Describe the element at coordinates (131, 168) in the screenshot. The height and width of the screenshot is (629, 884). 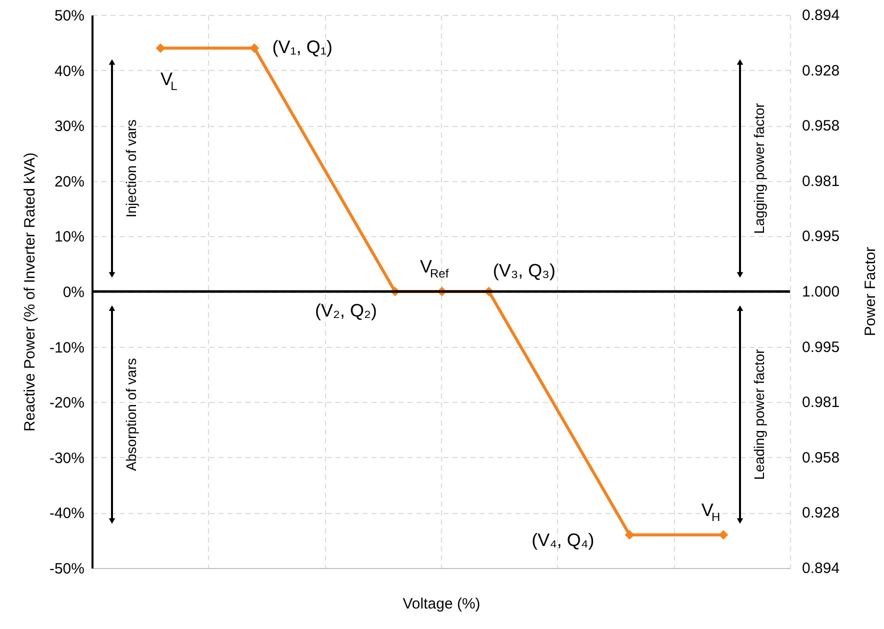
I see `annotation: Injection of vars` at that location.